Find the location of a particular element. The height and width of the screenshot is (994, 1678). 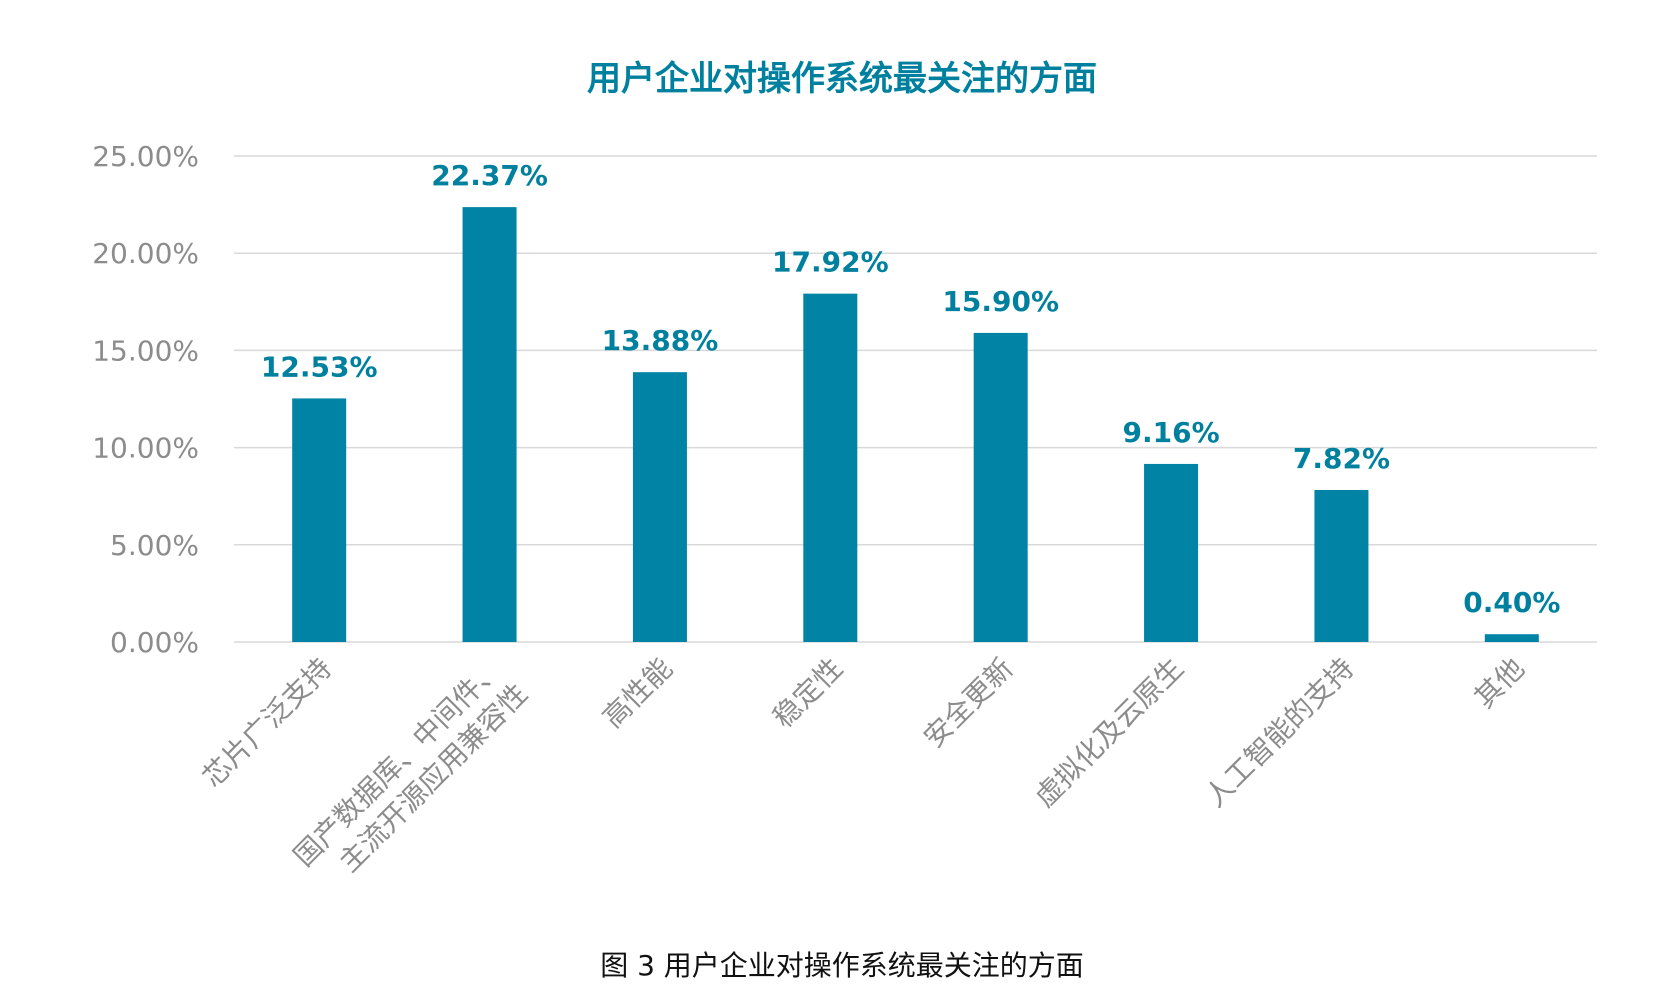

x-tick-label: 其他 is located at coordinates (1499, 683).